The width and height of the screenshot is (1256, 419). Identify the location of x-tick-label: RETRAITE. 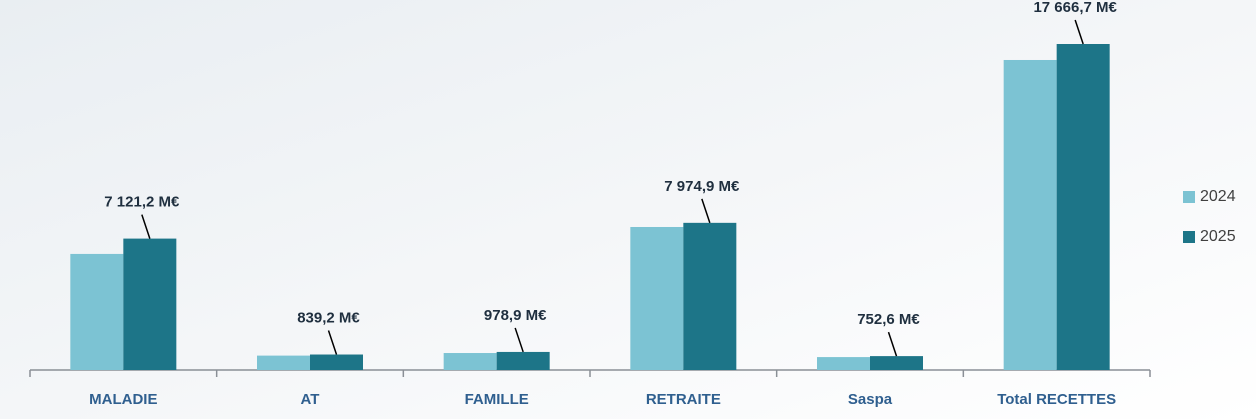
(683, 399).